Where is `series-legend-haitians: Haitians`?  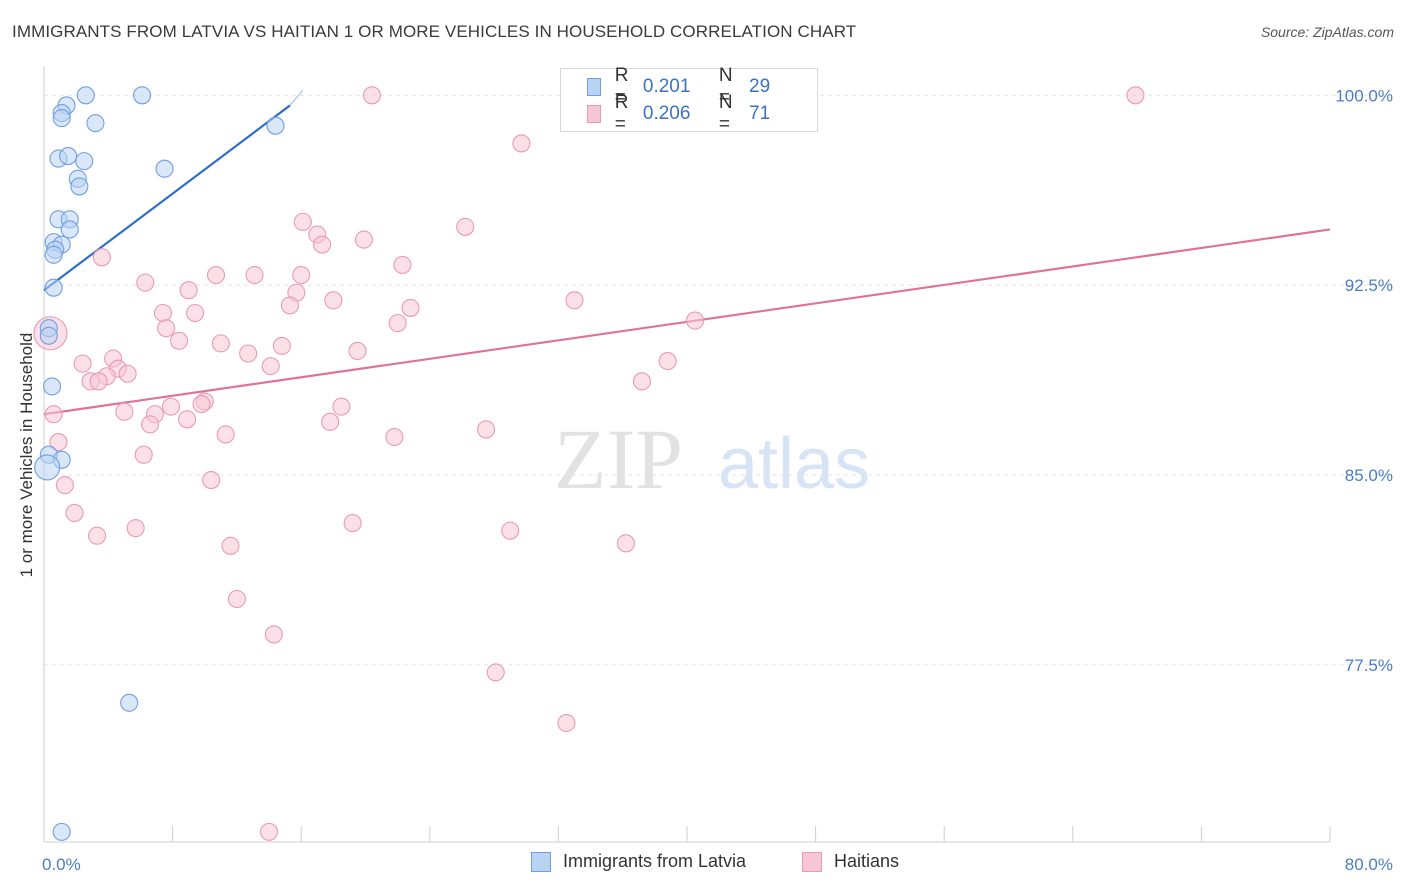 series-legend-haitians: Haitians is located at coordinates (850, 861).